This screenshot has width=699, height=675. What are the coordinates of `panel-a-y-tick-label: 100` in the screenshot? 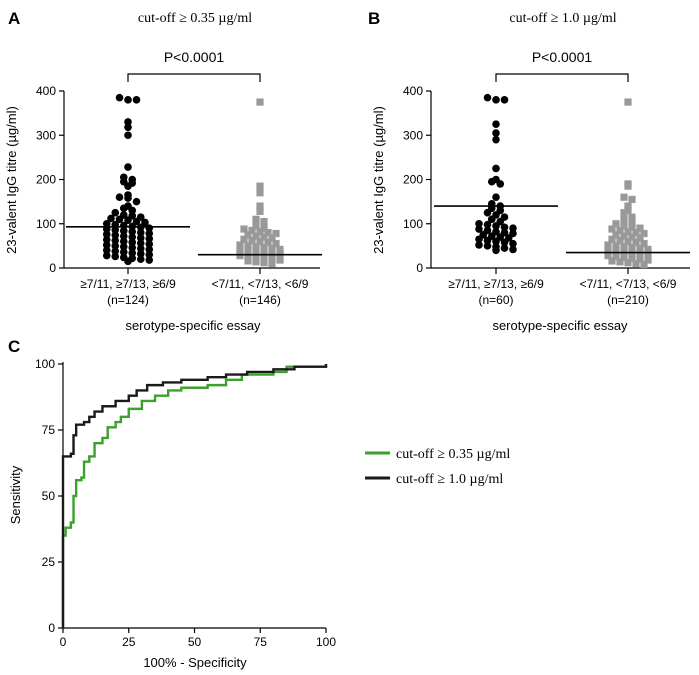 It's located at (46, 224).